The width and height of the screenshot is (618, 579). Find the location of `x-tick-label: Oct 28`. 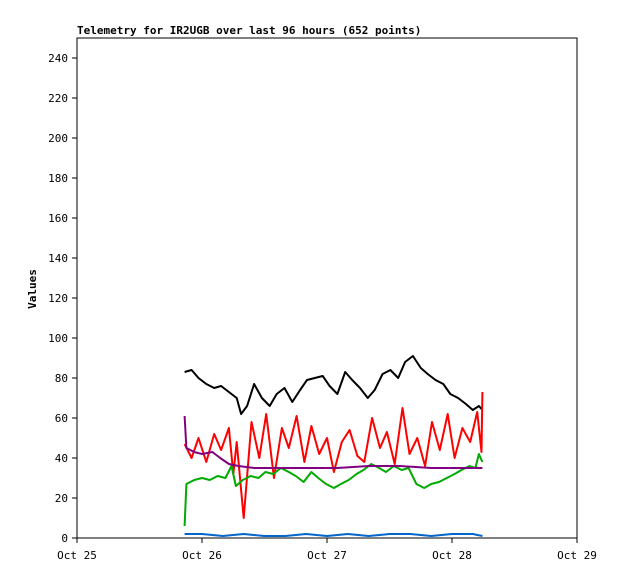

x-tick-label: Oct 28 is located at coordinates (452, 555).